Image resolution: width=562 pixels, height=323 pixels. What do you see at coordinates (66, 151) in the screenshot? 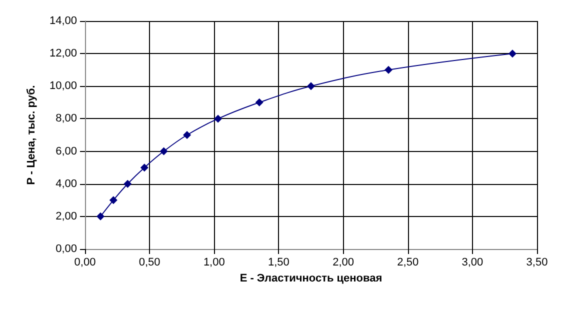
I see `y-tick-label: 6,00` at bounding box center [66, 151].